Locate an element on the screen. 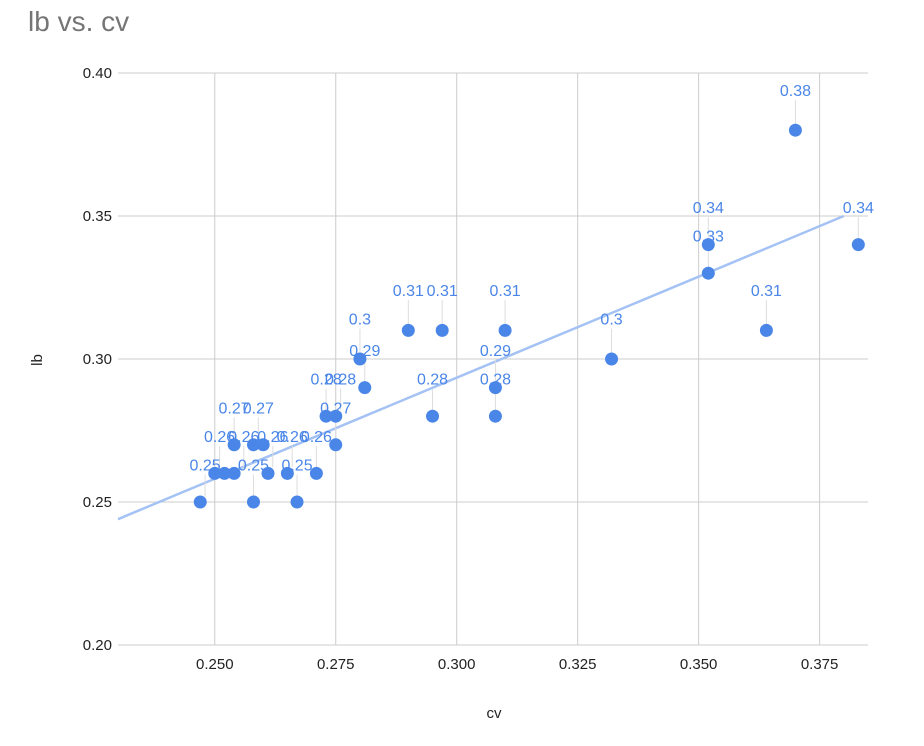  y-tick-label: 0.40 is located at coordinates (97, 73).